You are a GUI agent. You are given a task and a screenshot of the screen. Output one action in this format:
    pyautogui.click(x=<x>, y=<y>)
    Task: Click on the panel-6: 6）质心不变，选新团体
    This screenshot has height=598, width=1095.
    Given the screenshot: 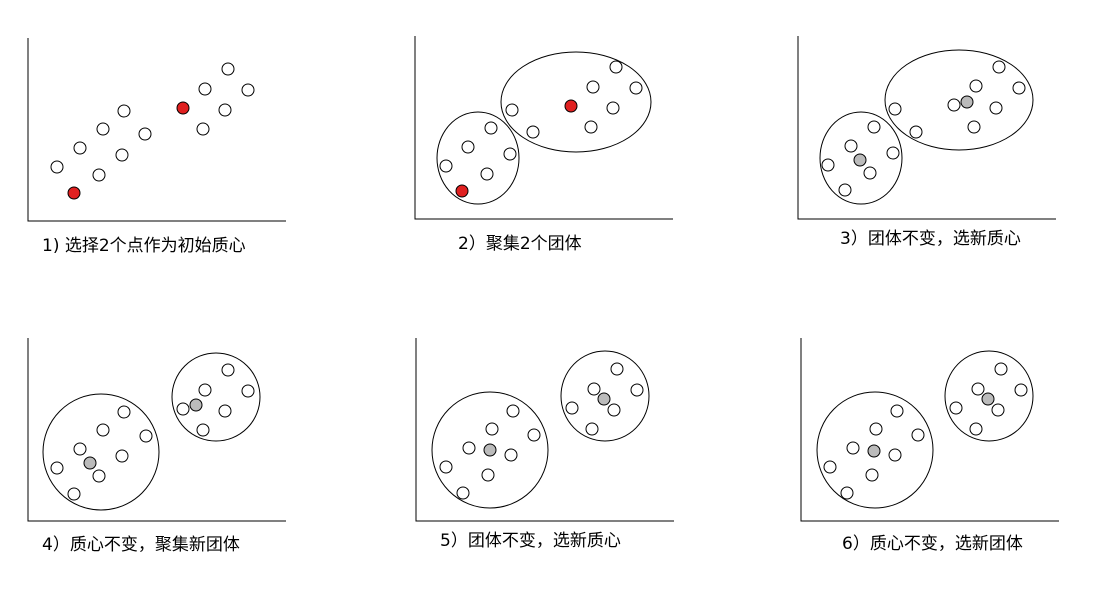 What is the action you would take?
    pyautogui.click(x=929, y=446)
    